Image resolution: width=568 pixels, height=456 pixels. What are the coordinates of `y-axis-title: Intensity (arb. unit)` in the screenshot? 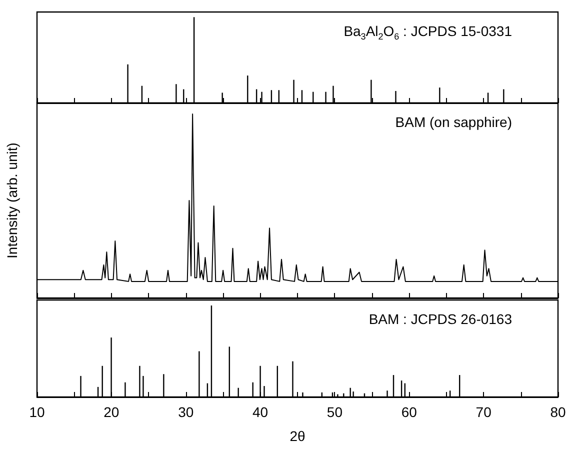 It's located at (12, 200).